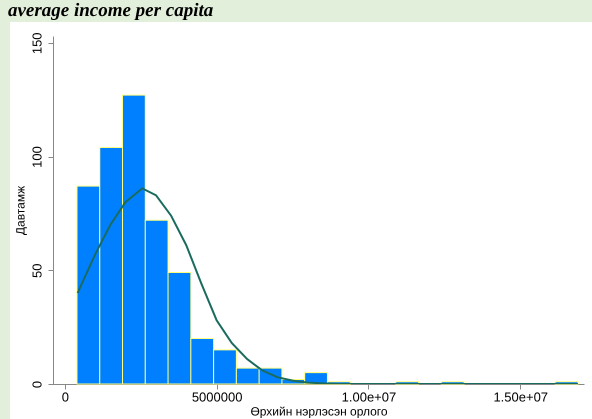  What do you see at coordinates (520, 397) in the screenshot?
I see `x-tick-label: 1.50e+07` at bounding box center [520, 397].